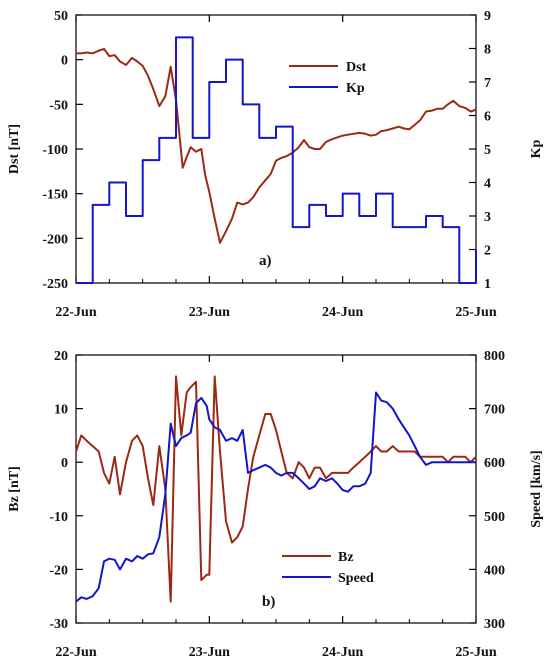 This screenshot has width=550, height=666. I want to click on panel-a-xtick-label: 25-Jun, so click(475, 312).